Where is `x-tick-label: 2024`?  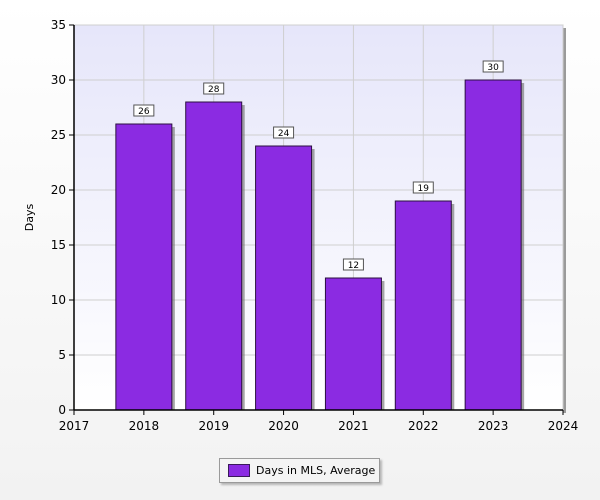
x-tick-label: 2024 is located at coordinates (563, 426).